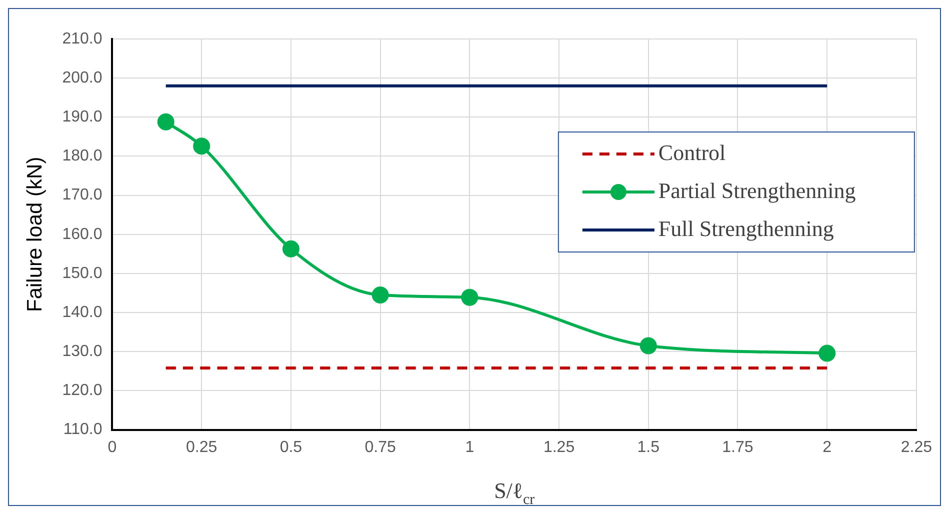 This screenshot has height=514, width=949. What do you see at coordinates (82, 156) in the screenshot?
I see `y-tick-label: 180.0` at bounding box center [82, 156].